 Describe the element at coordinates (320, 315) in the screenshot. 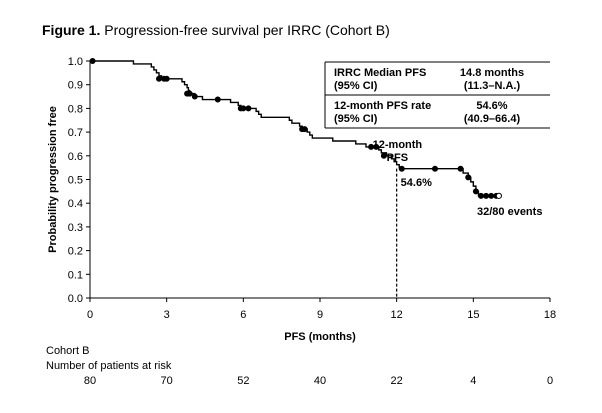

I see `x-tick-label: 9` at that location.